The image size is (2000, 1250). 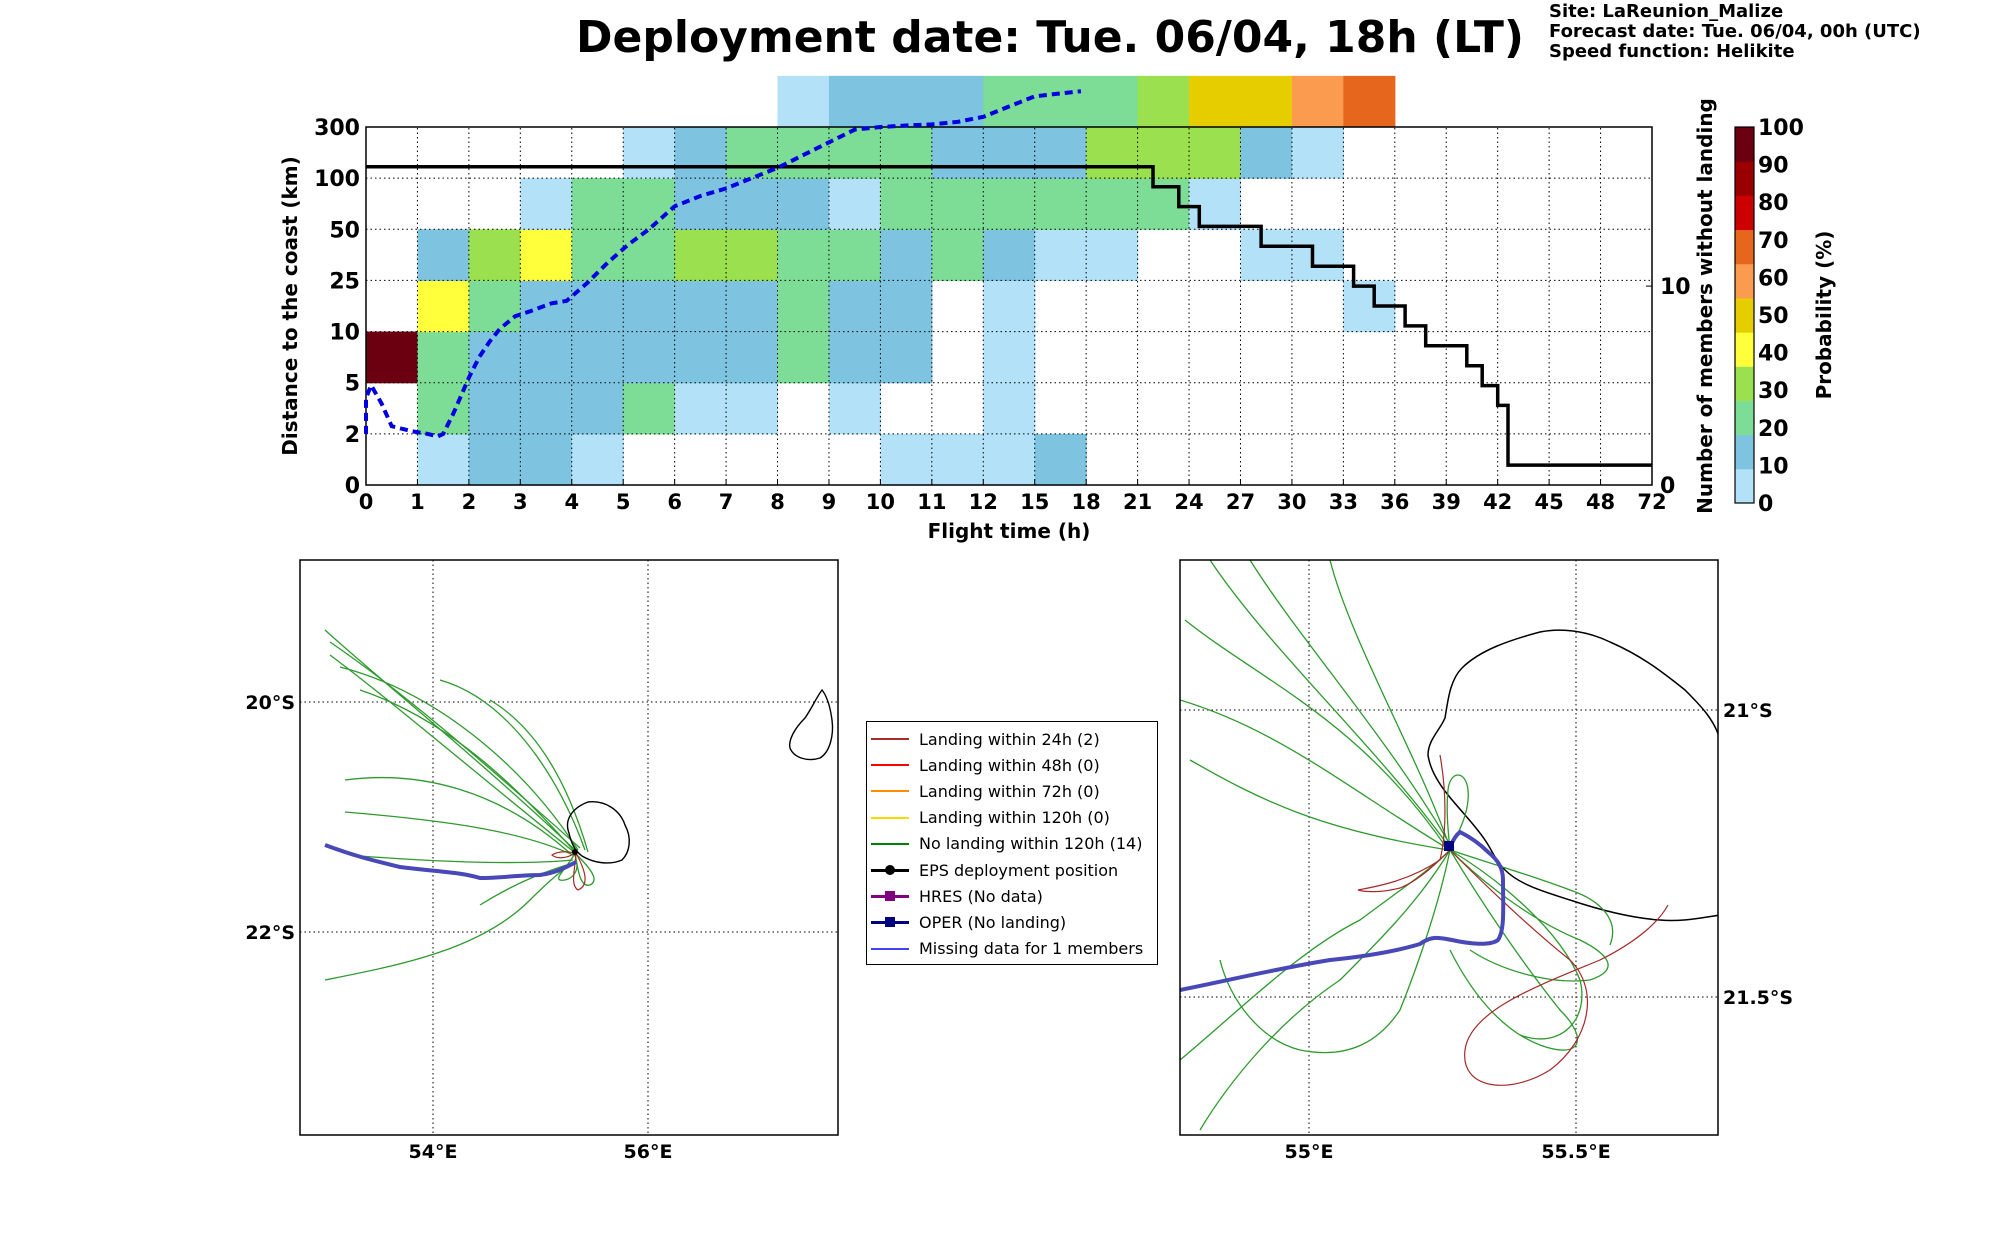 I want to click on colorbar-frame, so click(x=1744, y=315).